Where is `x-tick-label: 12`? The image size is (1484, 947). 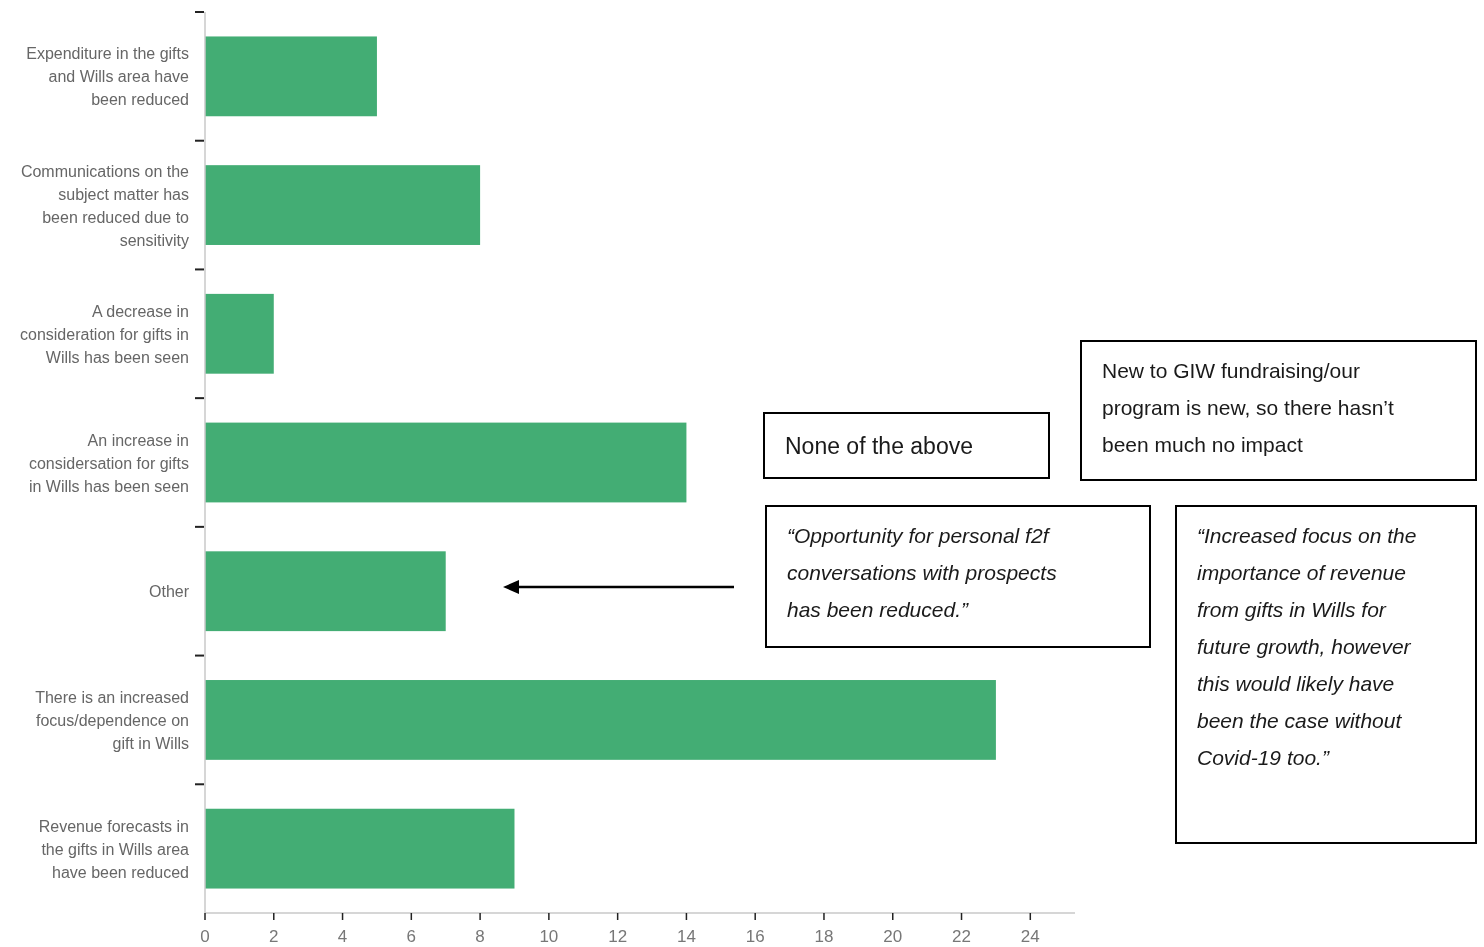
x-tick-label: 12 is located at coordinates (618, 936).